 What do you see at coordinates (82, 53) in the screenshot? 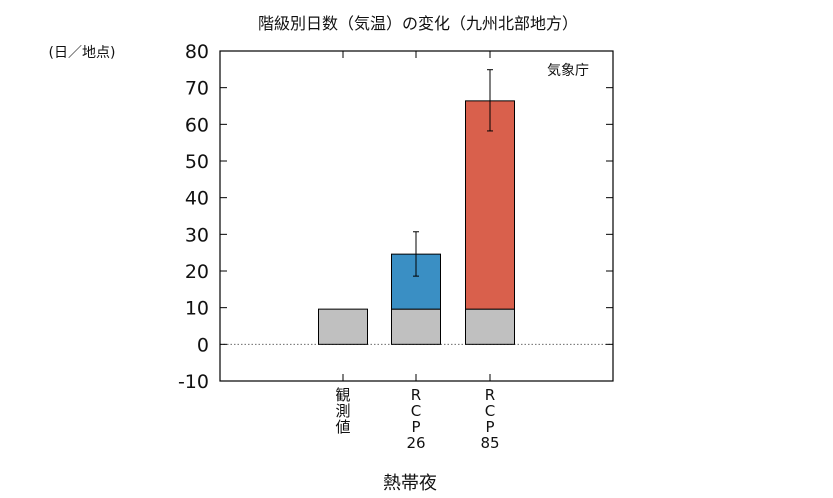
I see `y-unit-label: (日／地点)` at bounding box center [82, 53].